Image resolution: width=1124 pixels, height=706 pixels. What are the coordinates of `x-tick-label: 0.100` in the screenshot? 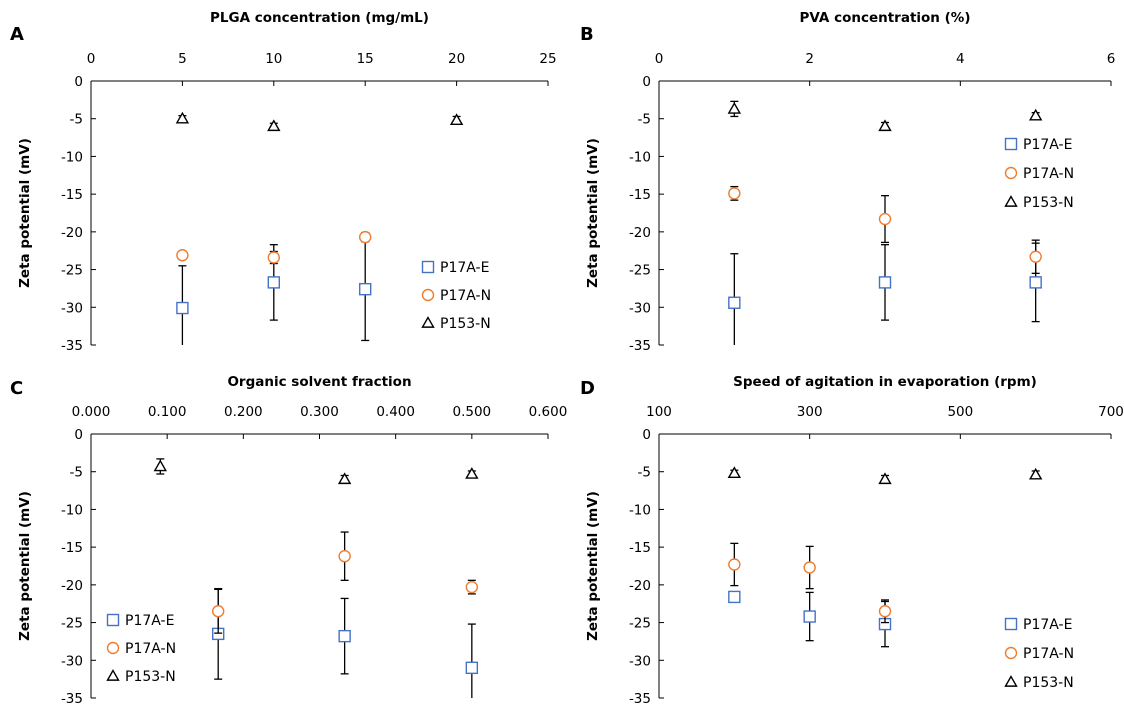 It's located at (167, 412).